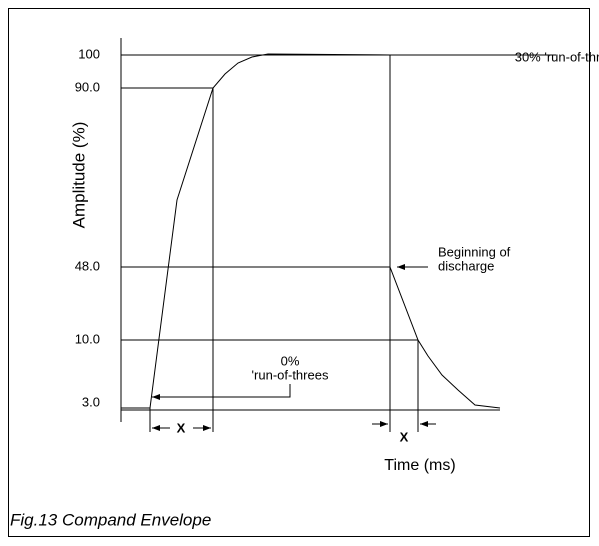 The height and width of the screenshot is (546, 599). Describe the element at coordinates (290, 360) in the screenshot. I see `annotation: 0%` at that location.